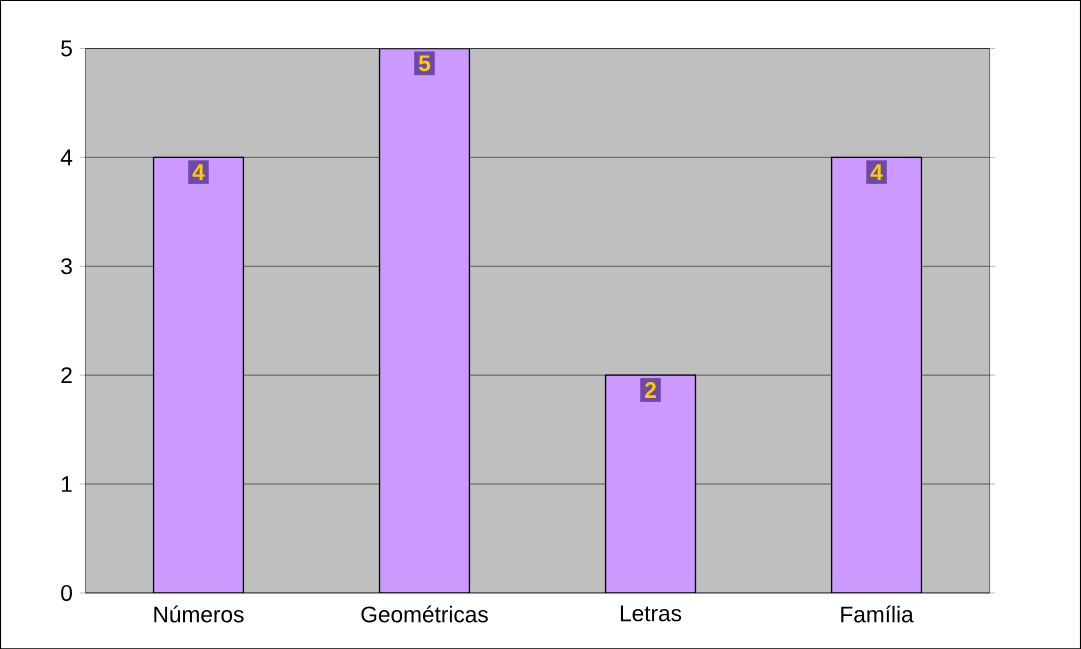  What do you see at coordinates (66, 157) in the screenshot?
I see `y-tick-label: 4` at bounding box center [66, 157].